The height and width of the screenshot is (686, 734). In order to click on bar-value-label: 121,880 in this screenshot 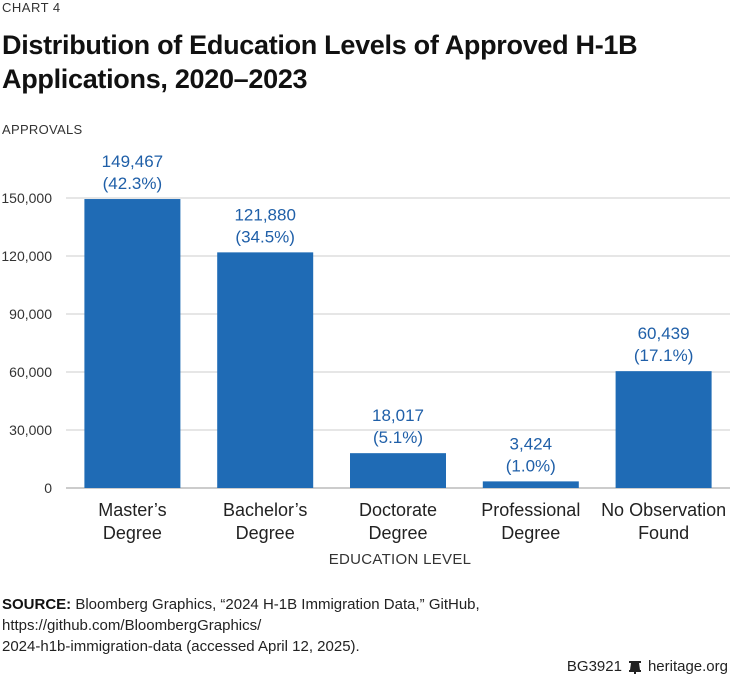, I will do `click(264, 214)`.